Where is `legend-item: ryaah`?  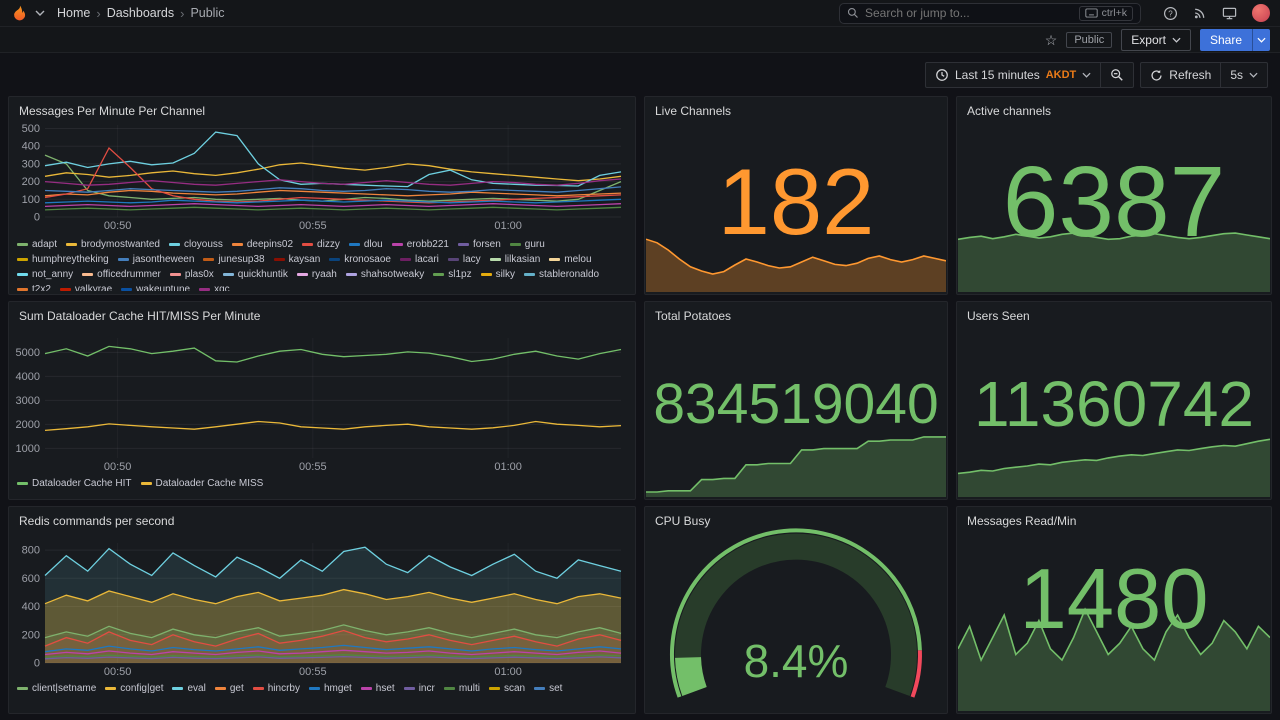
legend-item: ryaah is located at coordinates (316, 274).